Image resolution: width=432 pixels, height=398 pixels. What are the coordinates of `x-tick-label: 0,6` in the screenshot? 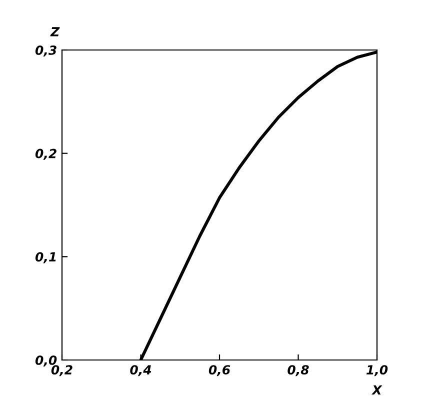 It's located at (219, 370).